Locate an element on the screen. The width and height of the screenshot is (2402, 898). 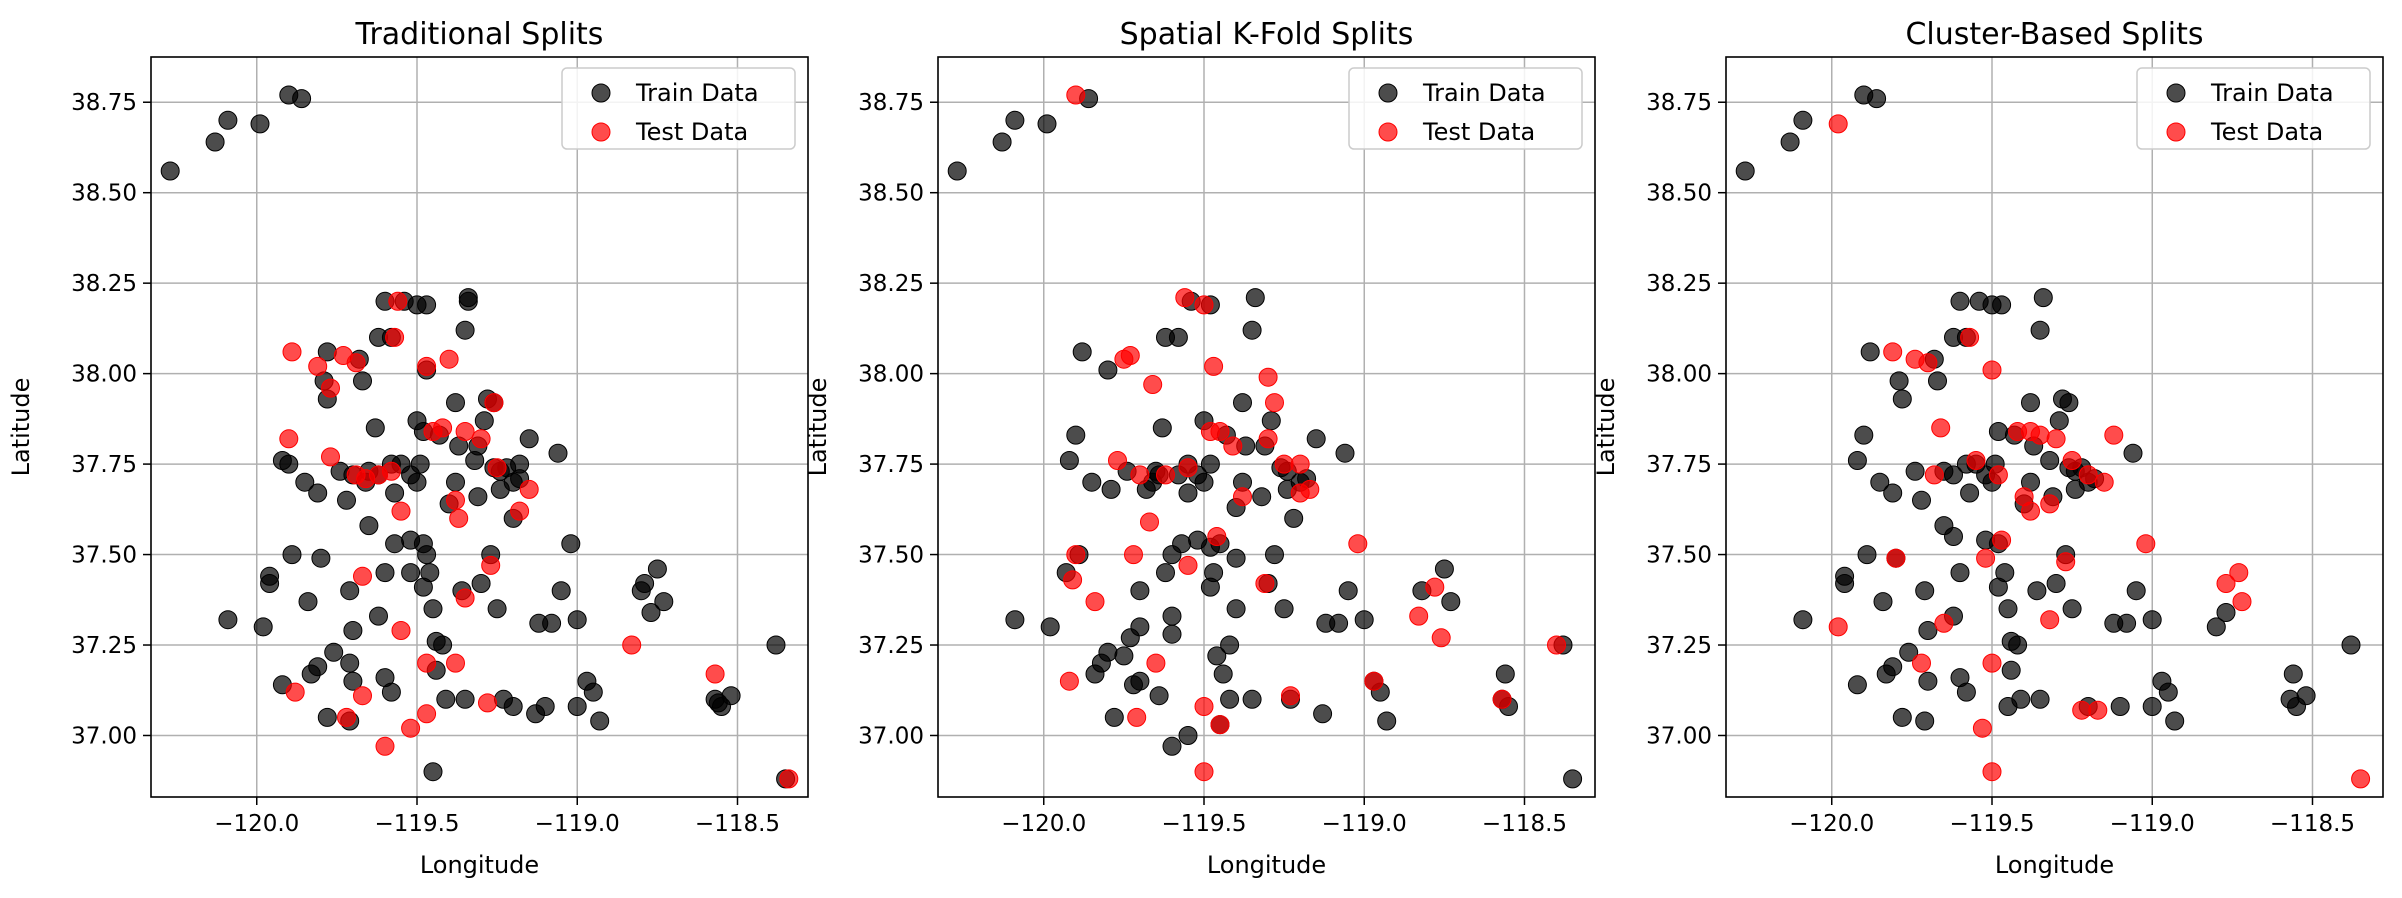
y-axis-label: Latitude is located at coordinates (818, 427).